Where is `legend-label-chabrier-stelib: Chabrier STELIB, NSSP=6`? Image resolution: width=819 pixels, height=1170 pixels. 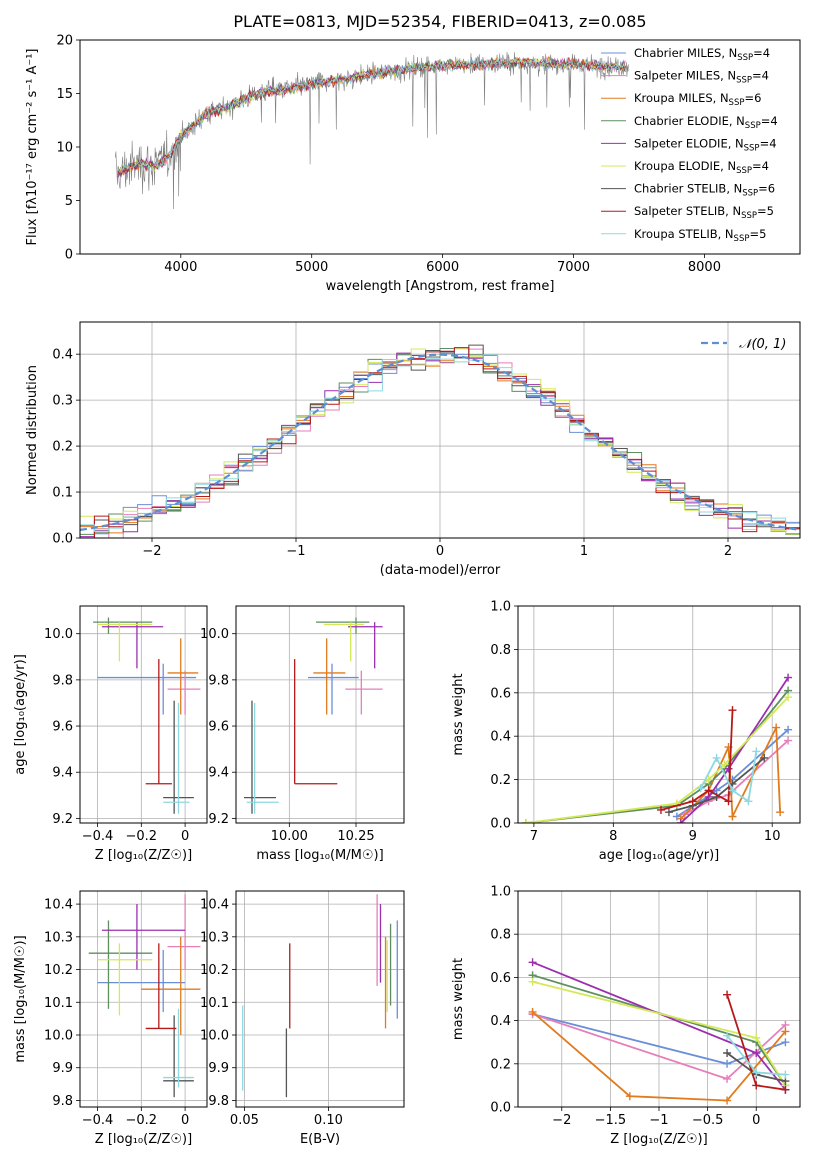
legend-label-chabrier-stelib: Chabrier STELIB, NSSP=6 is located at coordinates (704, 190).